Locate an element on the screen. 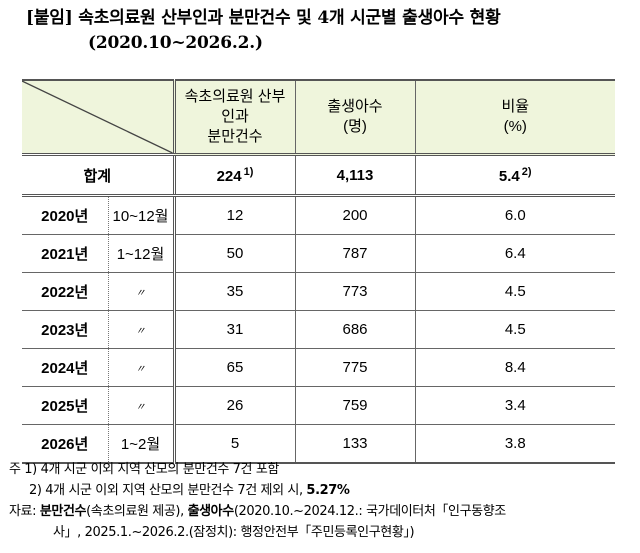 Image resolution: width=640 pixels, height=553 pixels. row-ratio: 6.0 is located at coordinates (514, 215).